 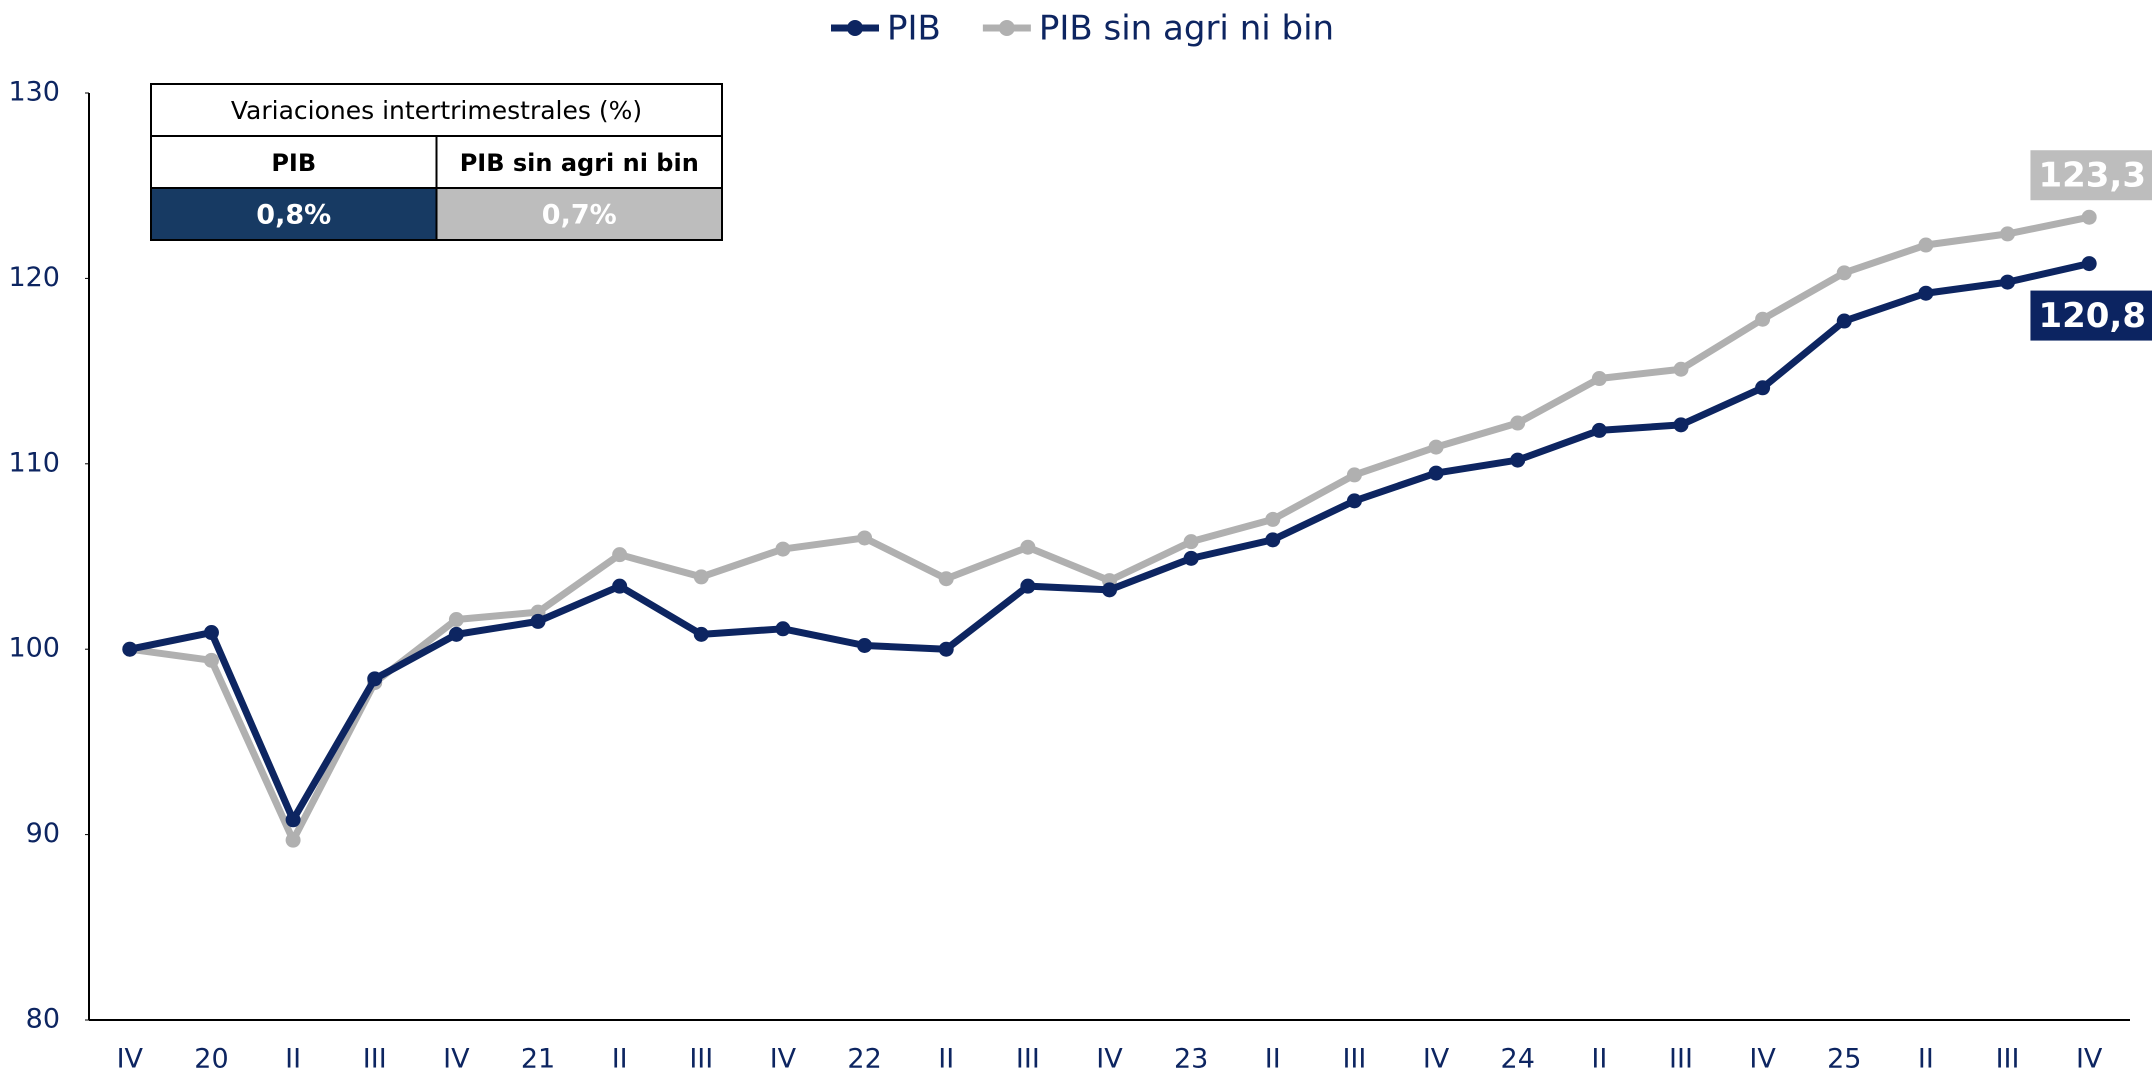 What do you see at coordinates (1186, 29) in the screenshot?
I see `legend-label: PIB sin agri ni bin` at bounding box center [1186, 29].